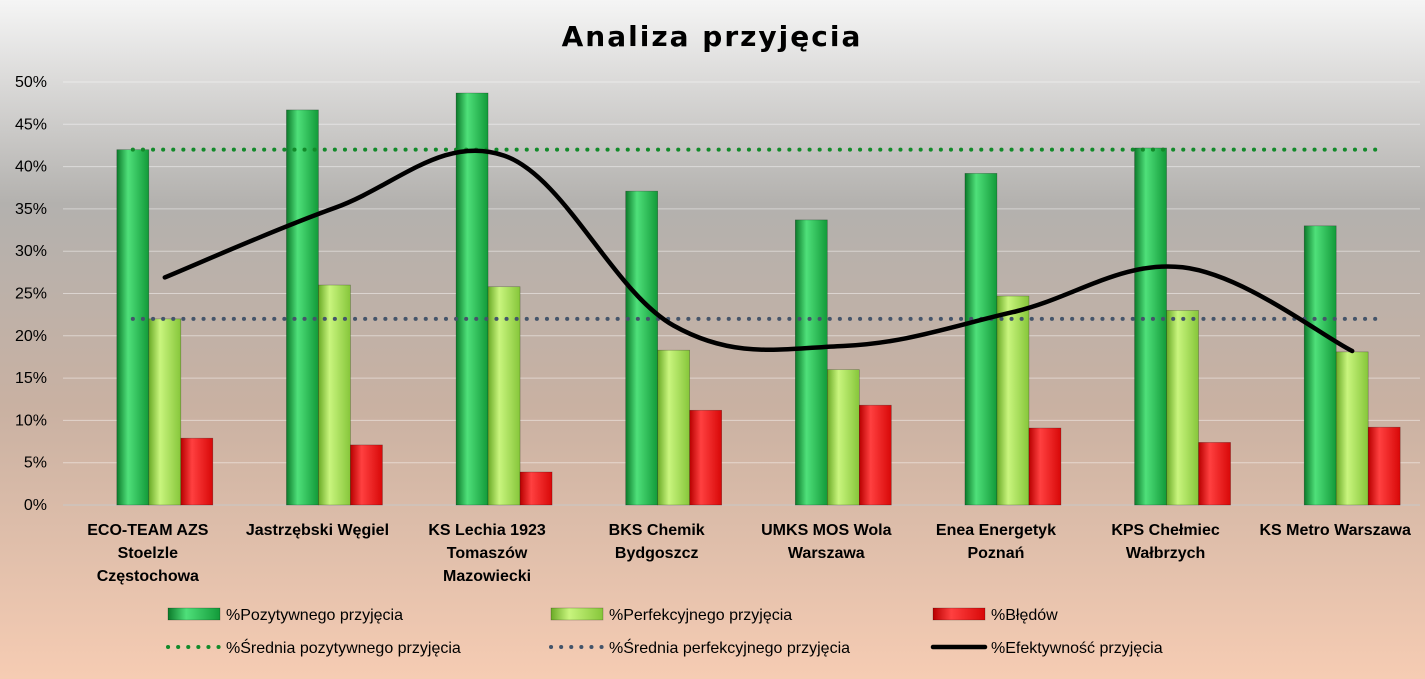 Image resolution: width=1425 pixels, height=679 pixels. Describe the element at coordinates (35, 505) in the screenshot. I see `y-tick-label: 0%` at that location.